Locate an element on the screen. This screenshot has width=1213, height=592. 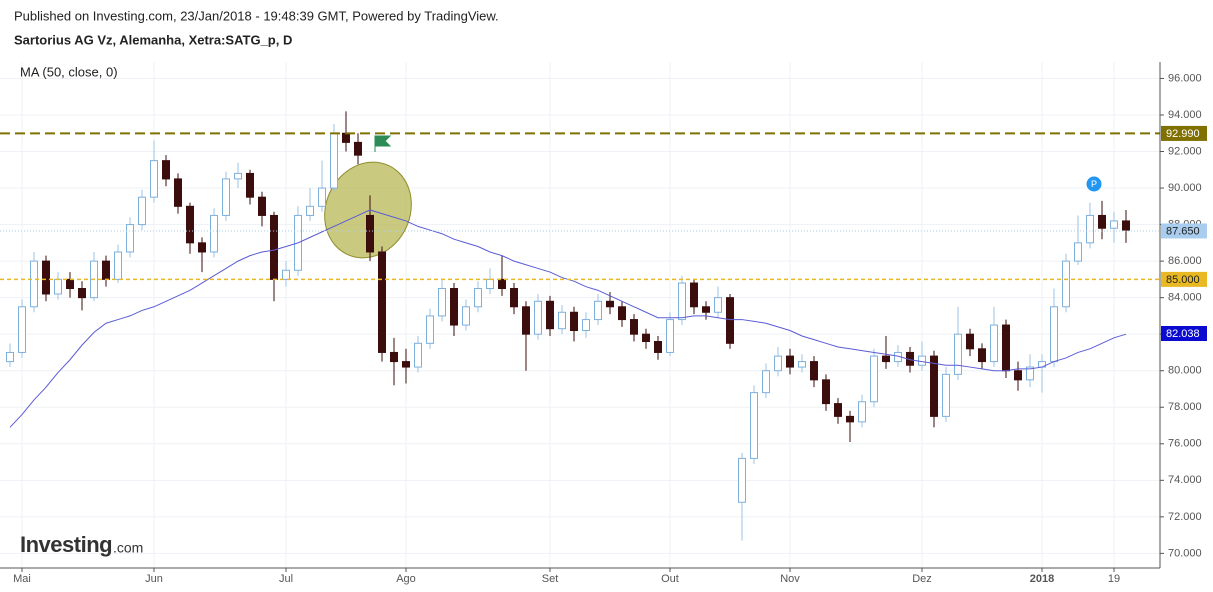
y-tick-label: 94.000 is located at coordinates (1185, 115).